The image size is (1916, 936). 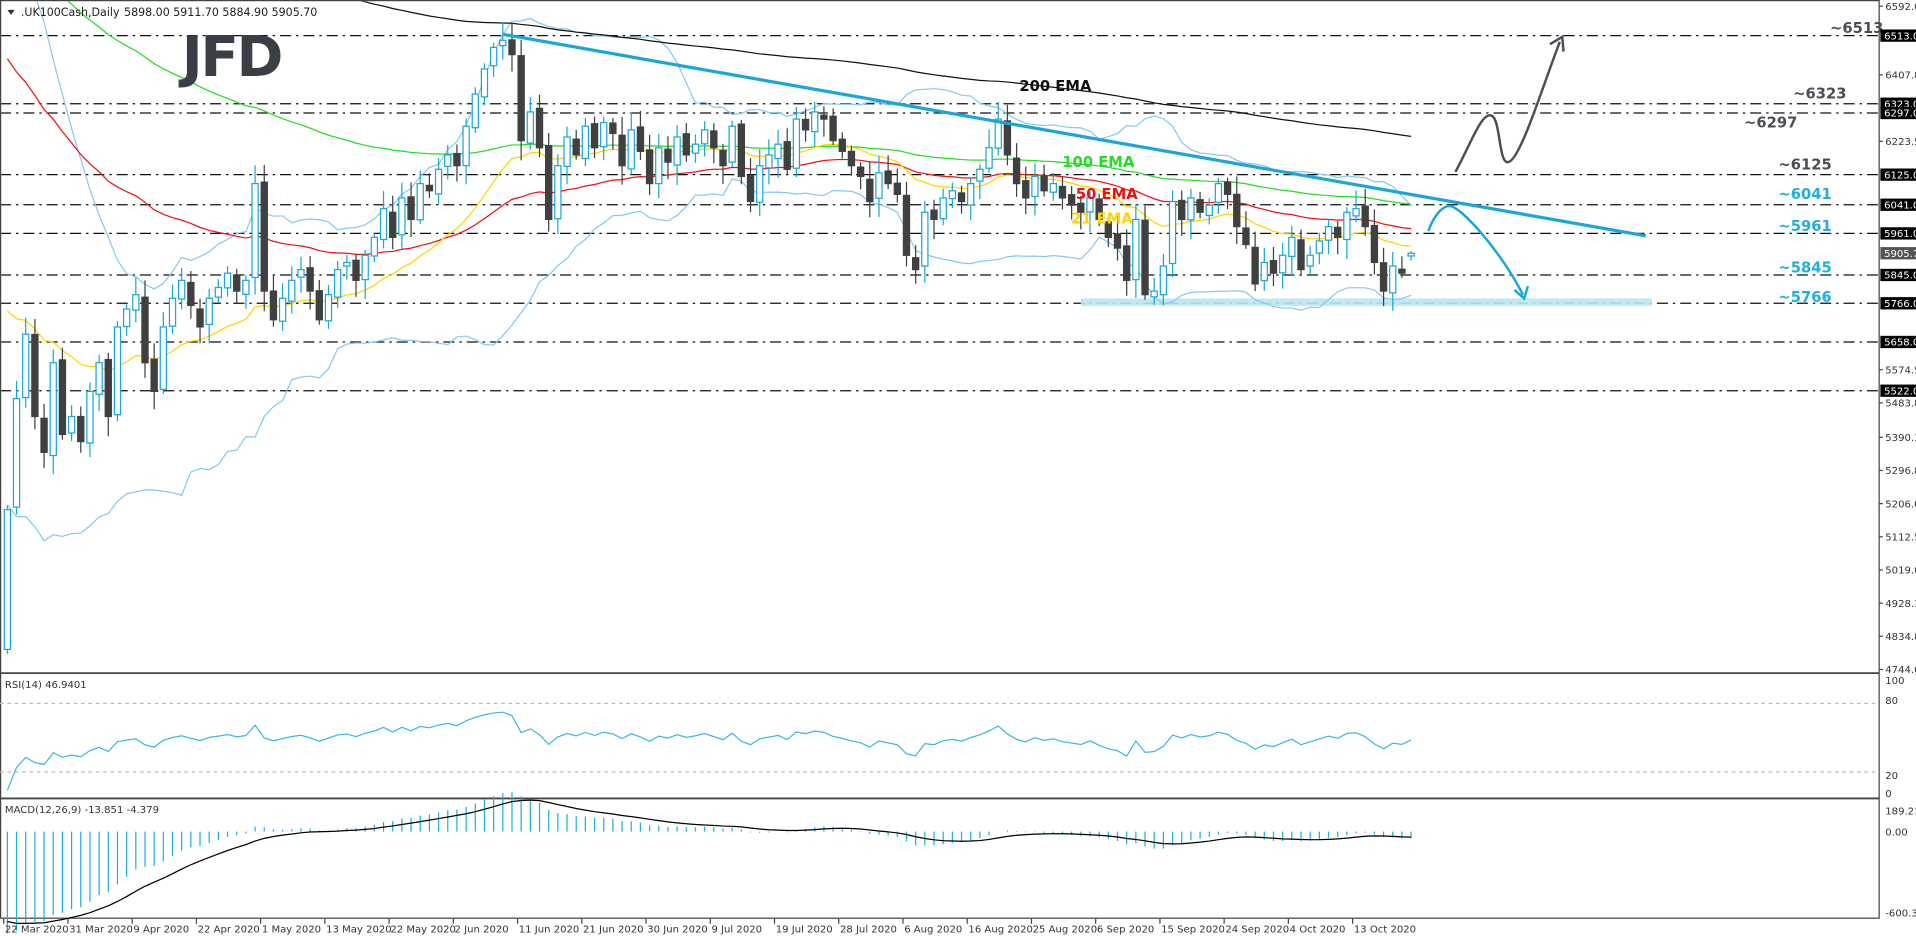 I want to click on date-label: 11 Jun 2020, so click(x=549, y=929).